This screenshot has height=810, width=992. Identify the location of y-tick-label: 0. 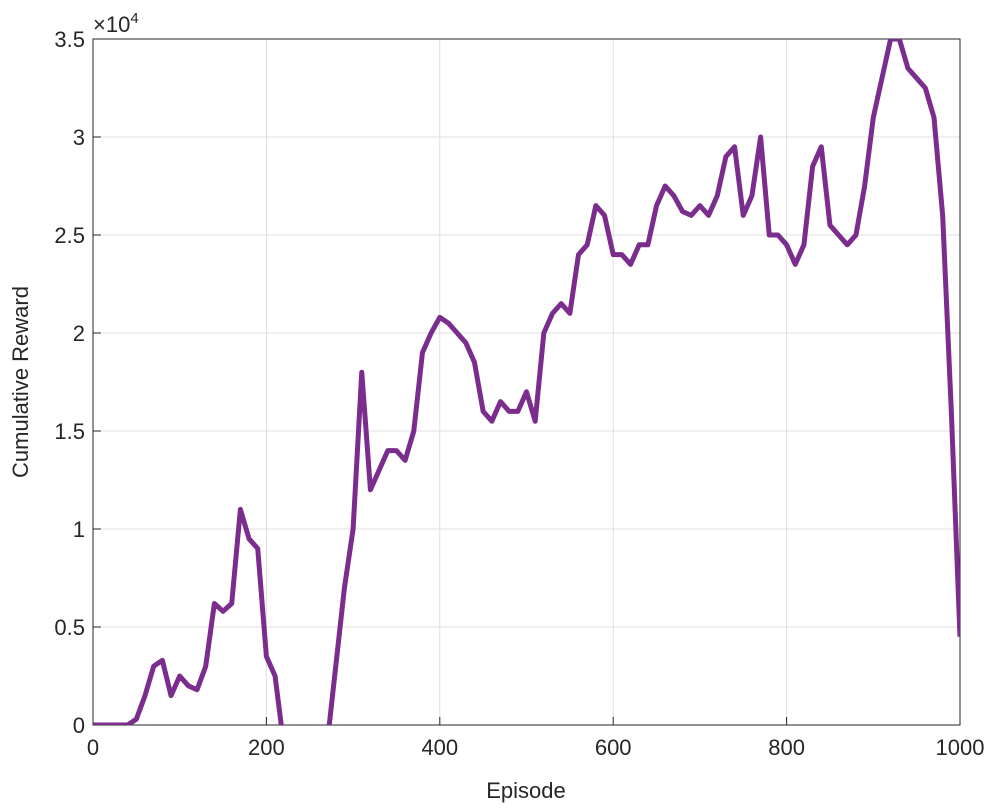
(79, 725).